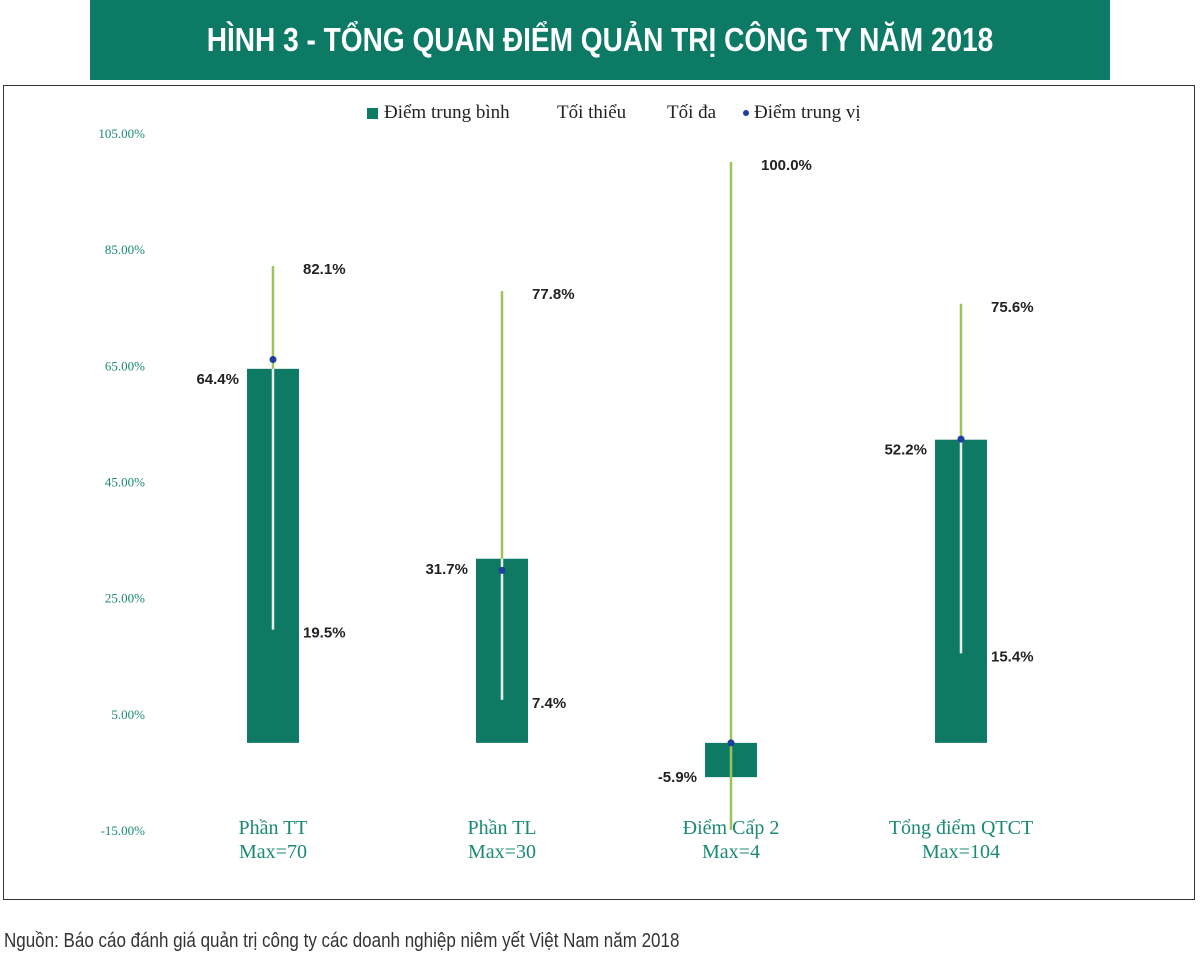 The image size is (1200, 962). Describe the element at coordinates (502, 852) in the screenshot. I see `category-max-label: Max=30` at that location.